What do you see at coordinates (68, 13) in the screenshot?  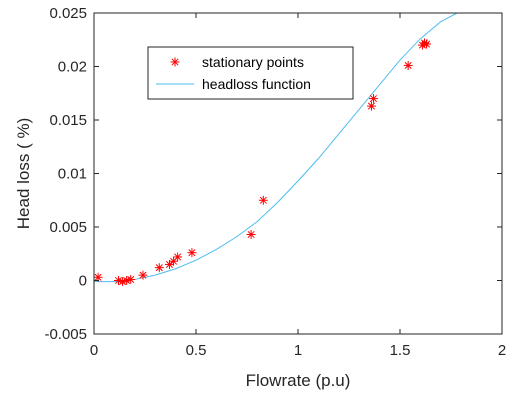 I see `y-tick-label: 0.025` at bounding box center [68, 13].